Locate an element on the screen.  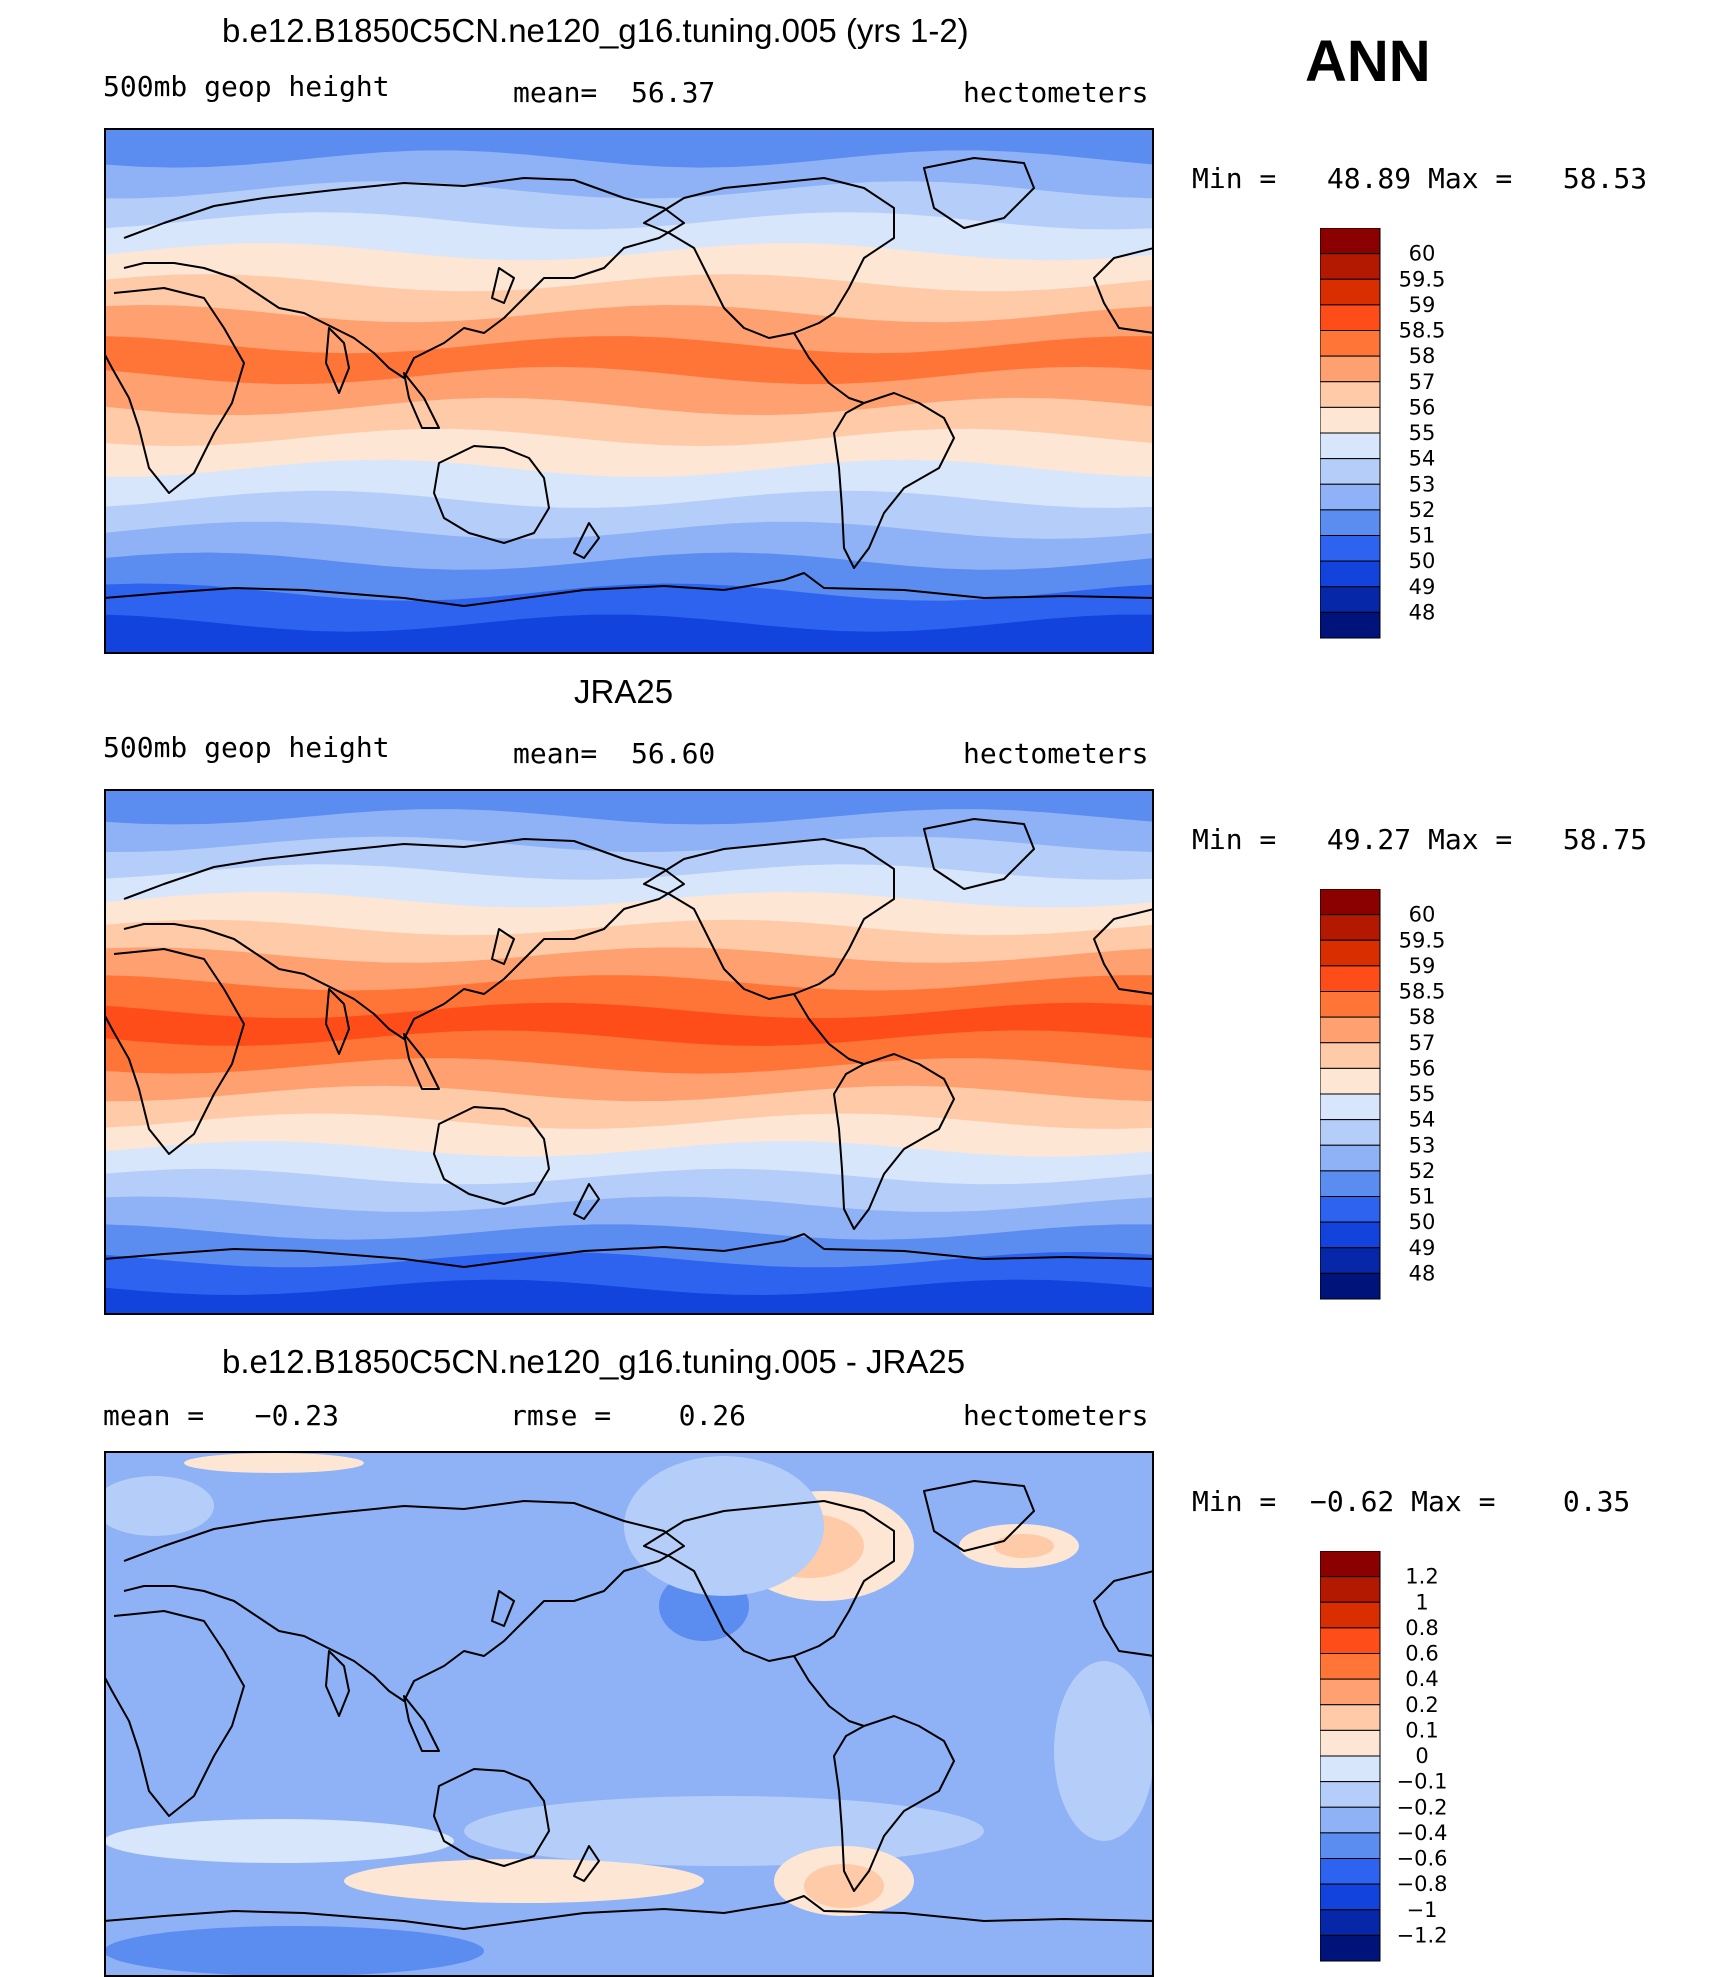
colorbar-tick-label: 52 is located at coordinates (1422, 1171).